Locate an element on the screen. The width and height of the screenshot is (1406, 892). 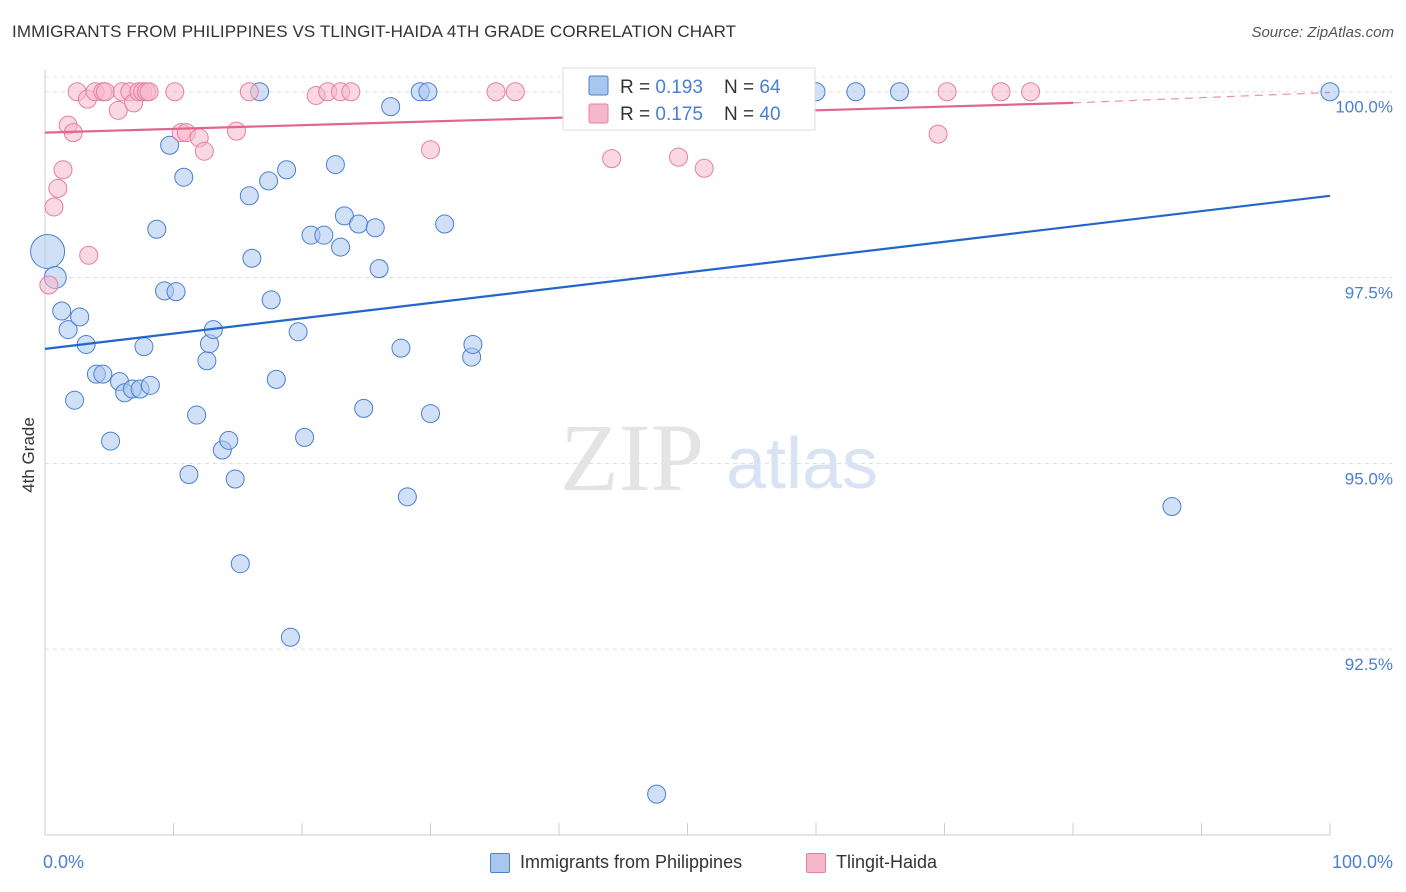
stats-r-pink: 0.175 is located at coordinates (679, 114).